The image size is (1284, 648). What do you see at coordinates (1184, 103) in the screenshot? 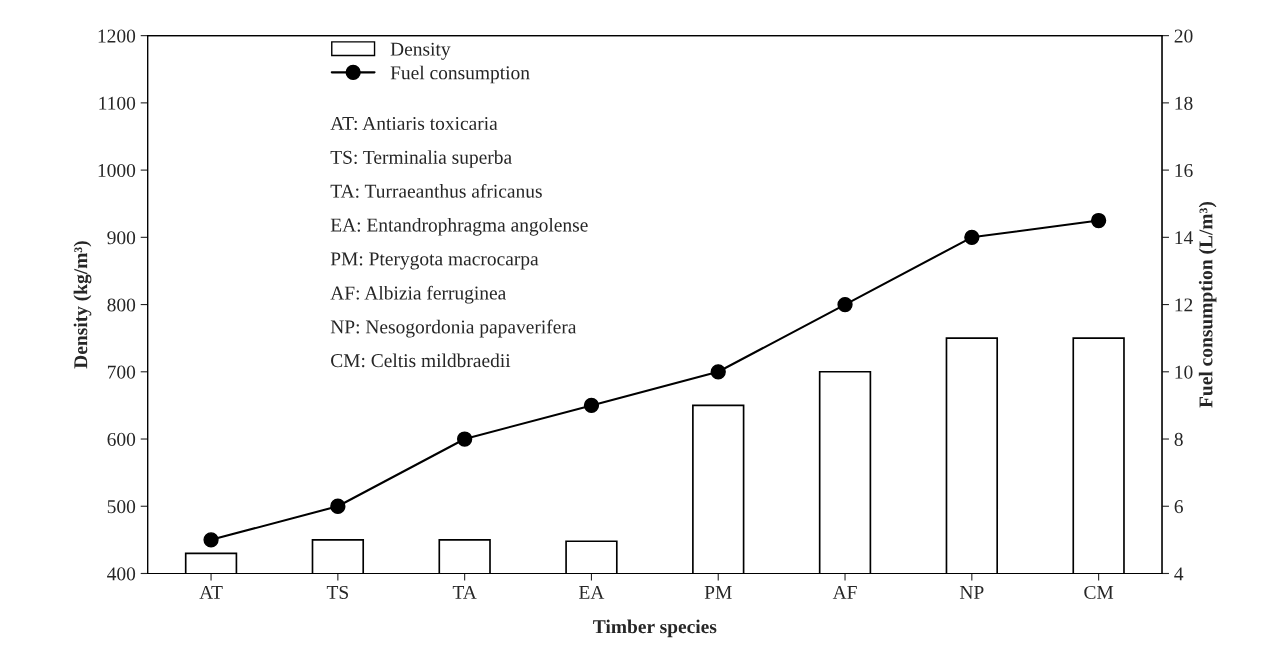
I see `y2-tick-label: 18` at bounding box center [1184, 103].